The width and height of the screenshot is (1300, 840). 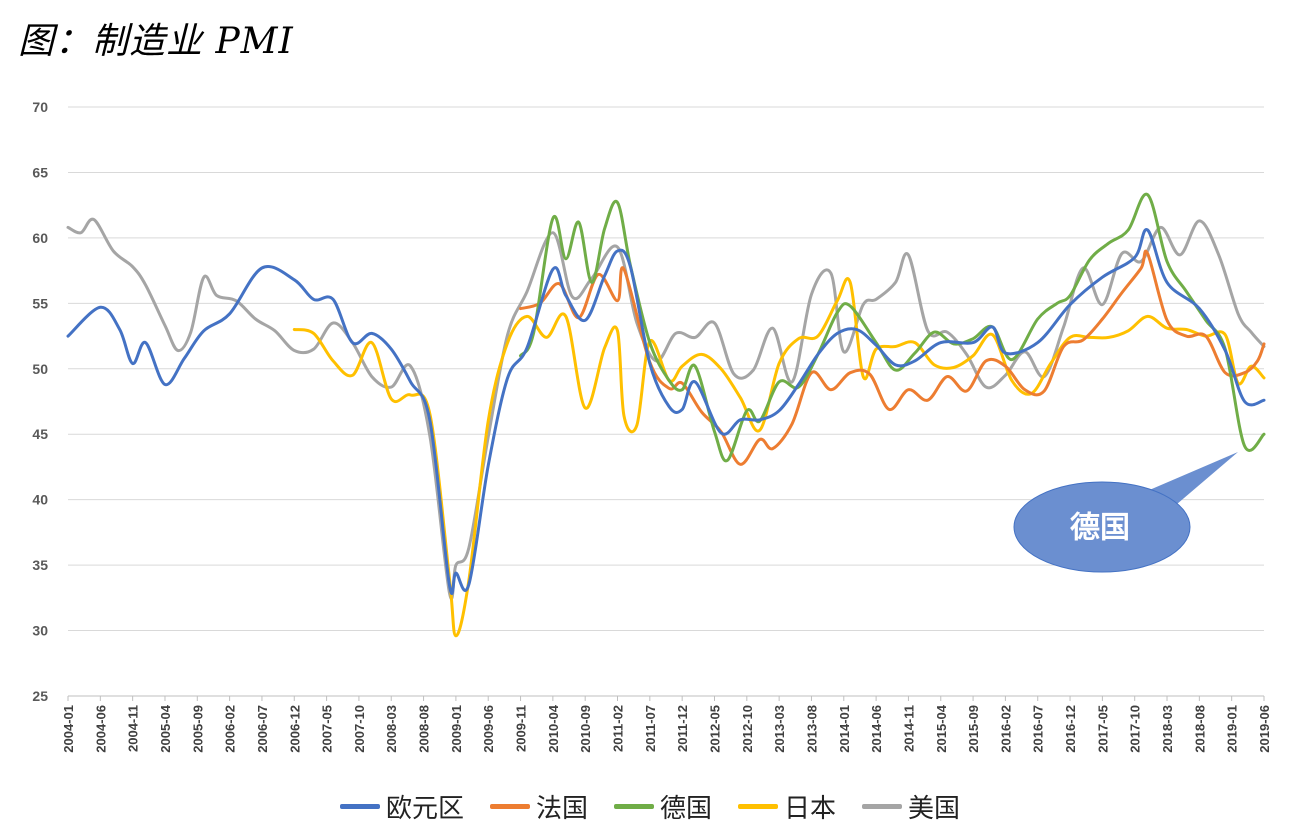 What do you see at coordinates (40, 303) in the screenshot?
I see `y-tick-label: 55` at bounding box center [40, 303].